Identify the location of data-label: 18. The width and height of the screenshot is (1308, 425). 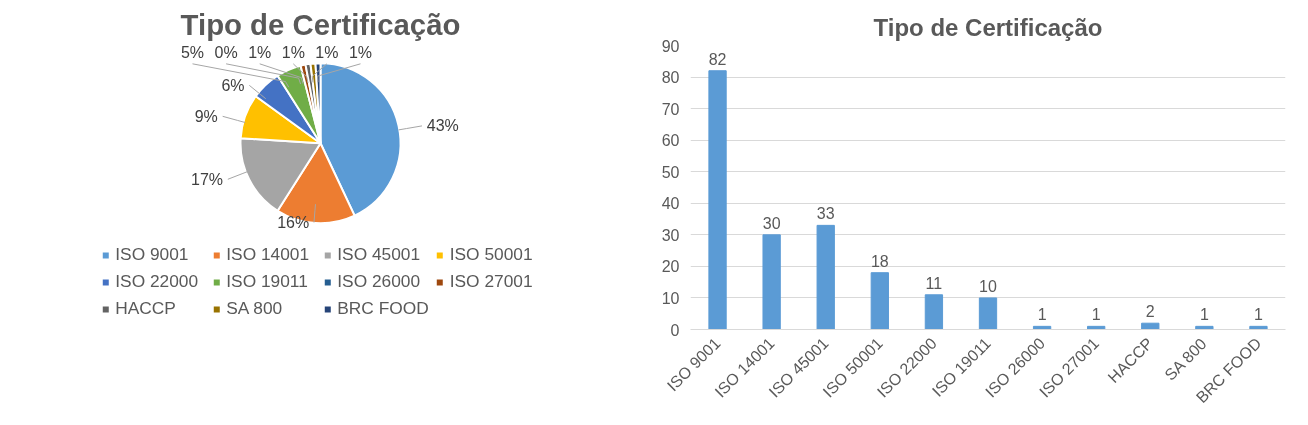
(879, 261).